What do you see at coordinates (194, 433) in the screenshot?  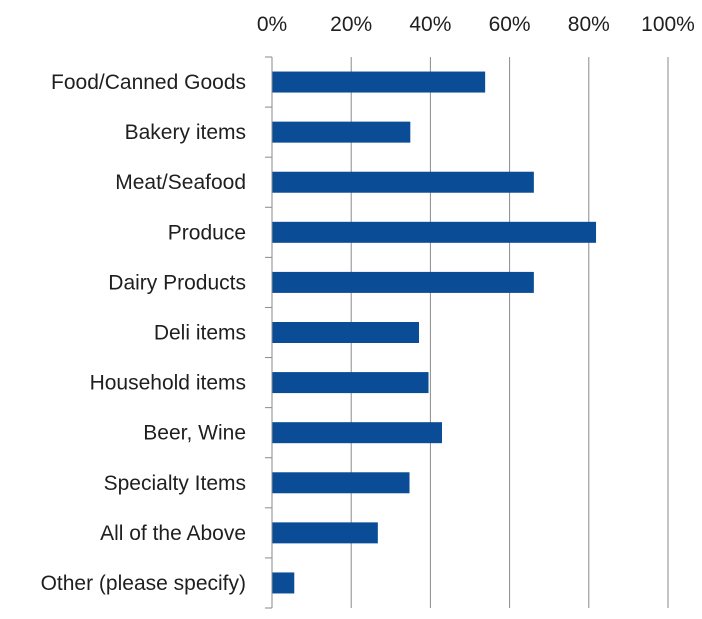 I see `category-label: Beer, Wine` at bounding box center [194, 433].